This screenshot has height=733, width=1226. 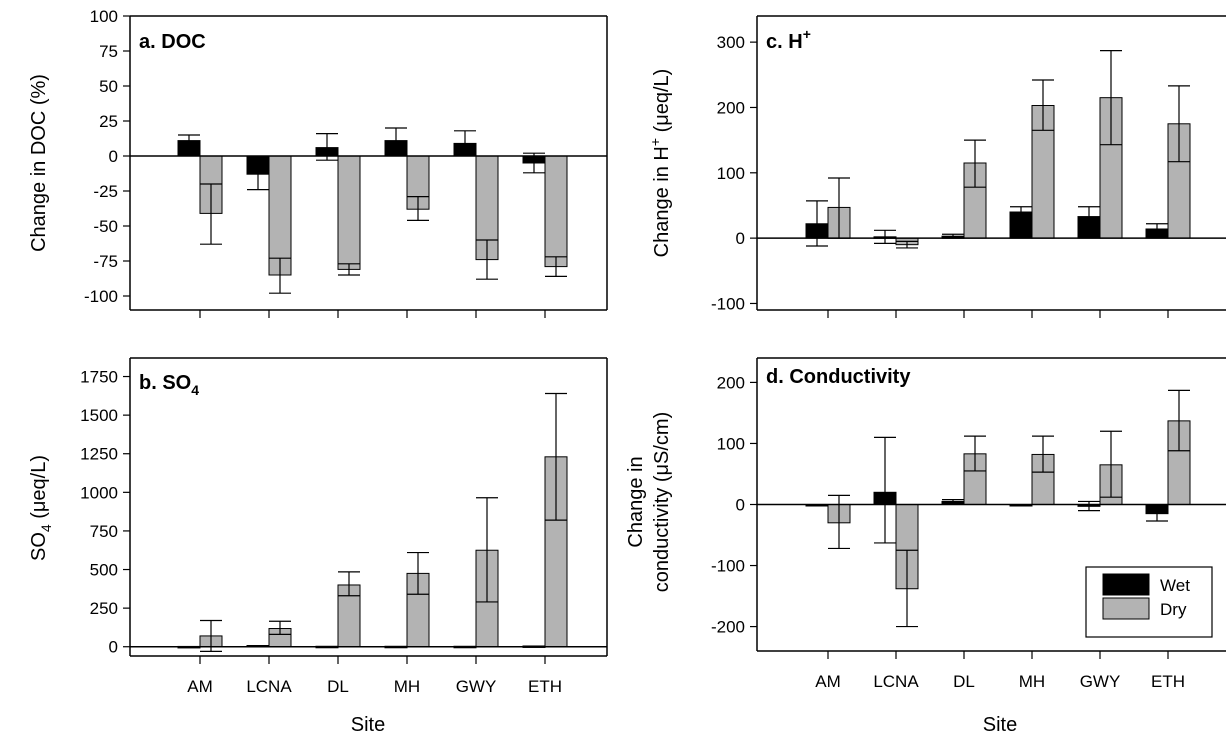 I want to click on panel-a-ytick-label: 100, so click(x=104, y=16).